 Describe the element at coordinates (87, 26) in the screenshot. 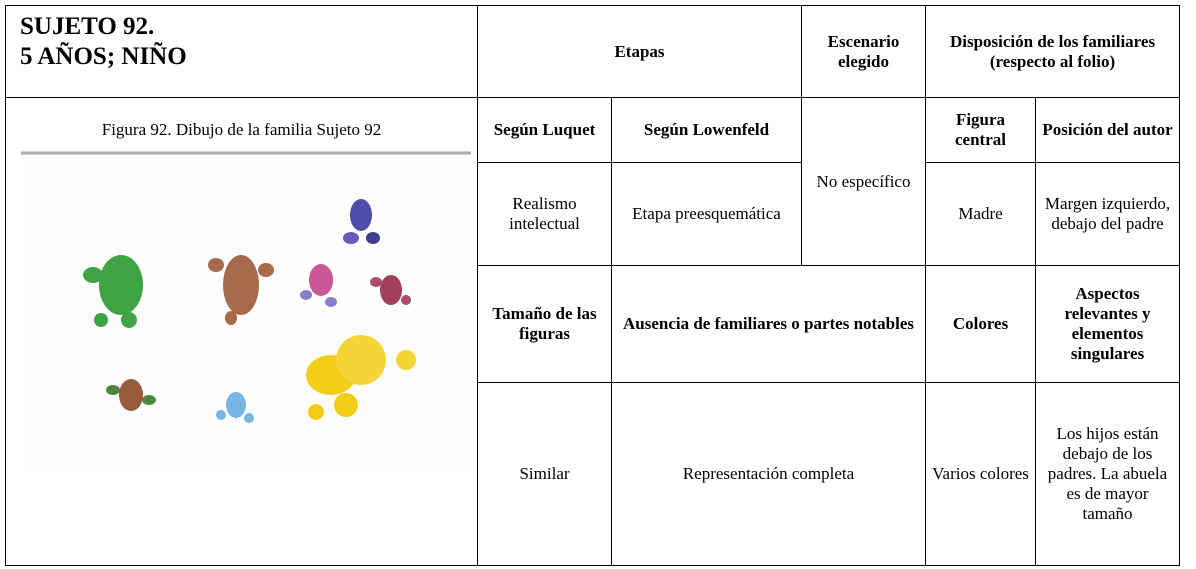

I see `subject-title: SUJETO 92.` at that location.